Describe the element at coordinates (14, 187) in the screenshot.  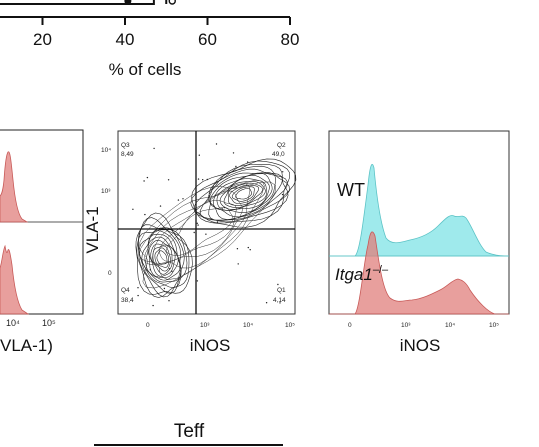
I see `vla-histogram-top` at that location.